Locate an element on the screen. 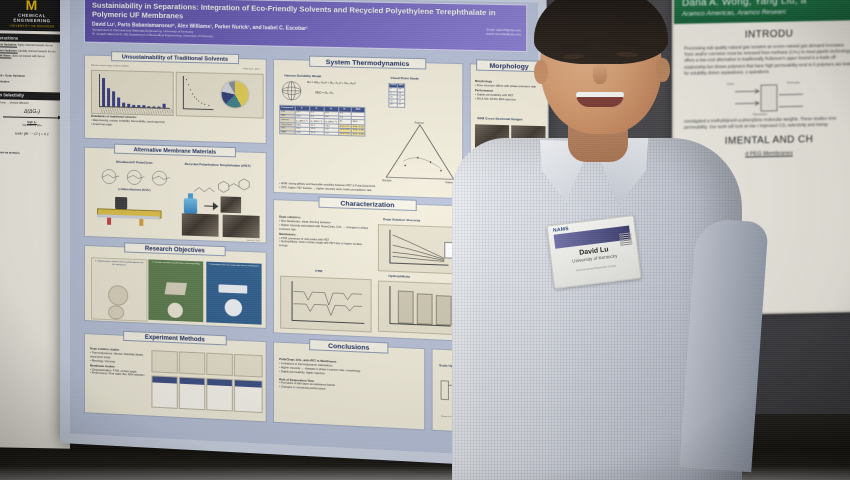 The width and height of the screenshot is (850, 480). hair is located at coordinates (601, 32).